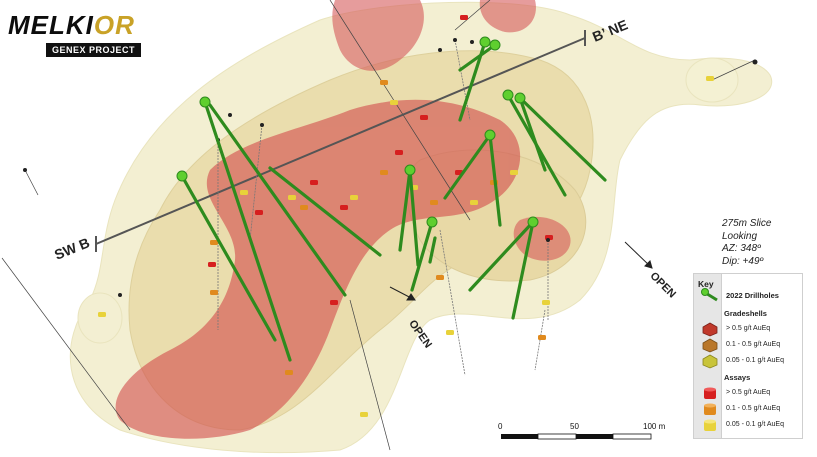 The image size is (817, 457). What do you see at coordinates (747, 223) in the screenshot?
I see `slice-width: 275m Slice` at bounding box center [747, 223].